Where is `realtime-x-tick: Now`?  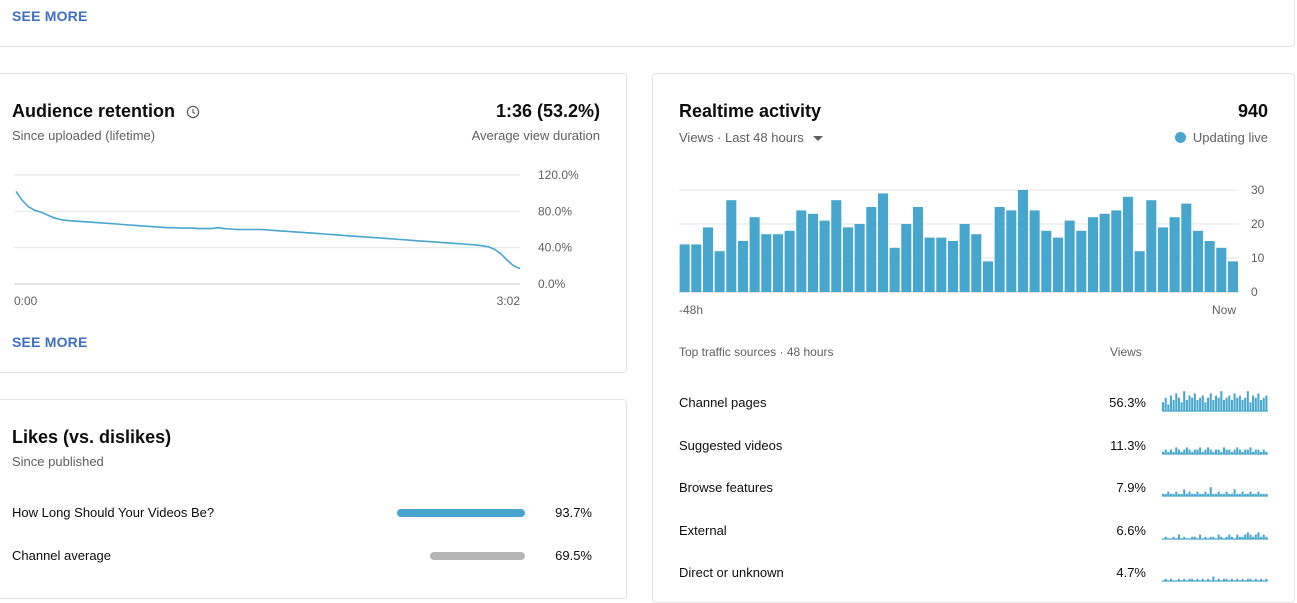
realtime-x-tick: Now is located at coordinates (1224, 310).